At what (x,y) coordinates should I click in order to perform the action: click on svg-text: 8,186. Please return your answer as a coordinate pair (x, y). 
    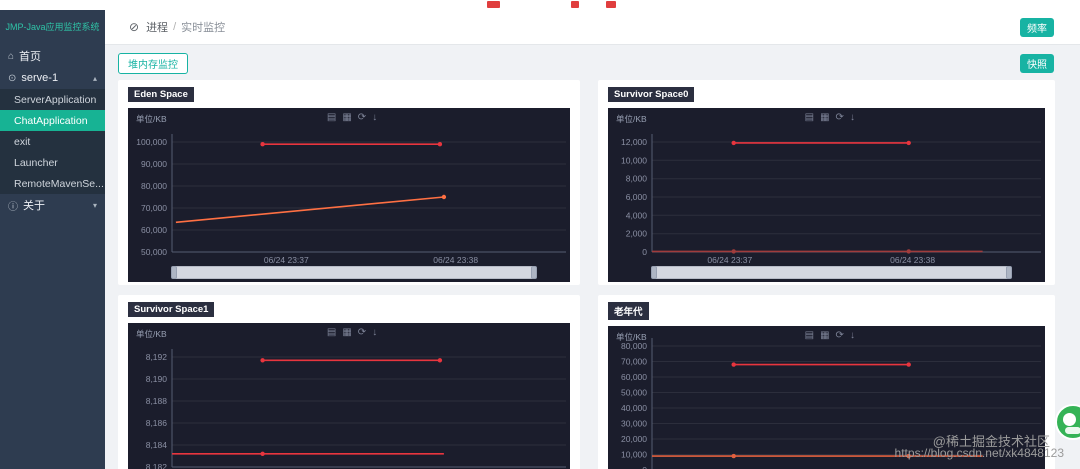
    Looking at the image, I should click on (157, 423).